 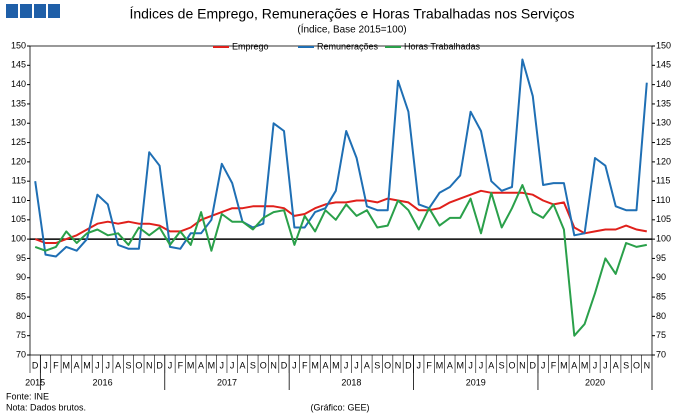 What do you see at coordinates (103, 382) in the screenshot?
I see `year-label: 2016` at bounding box center [103, 382].